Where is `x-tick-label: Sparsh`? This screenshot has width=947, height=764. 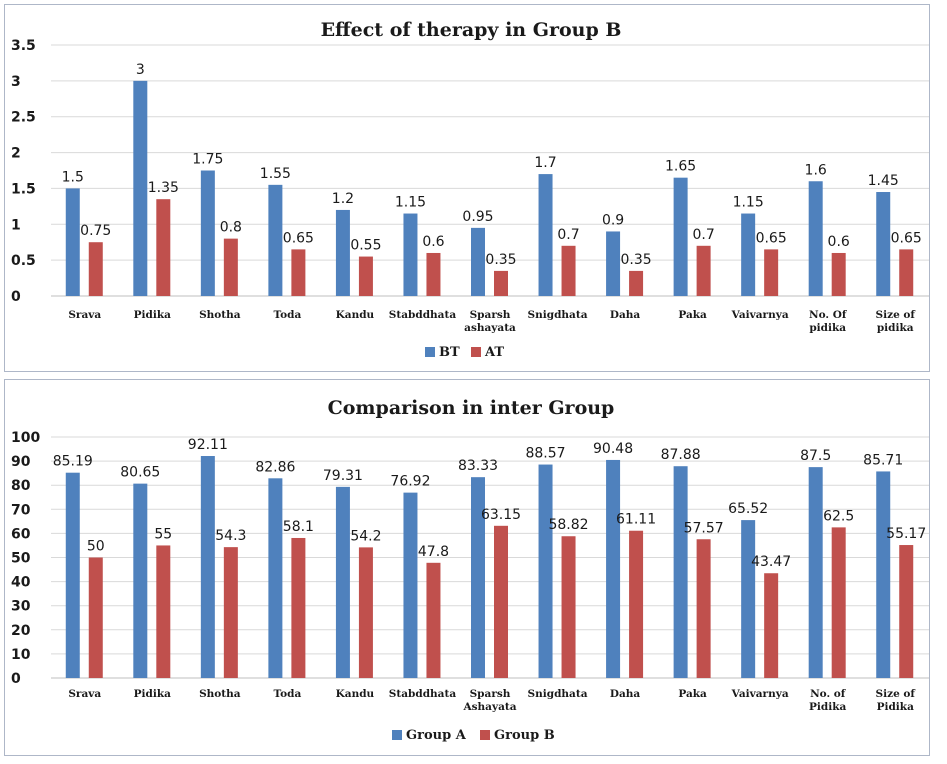
x-tick-label: Sparsh is located at coordinates (490, 315).